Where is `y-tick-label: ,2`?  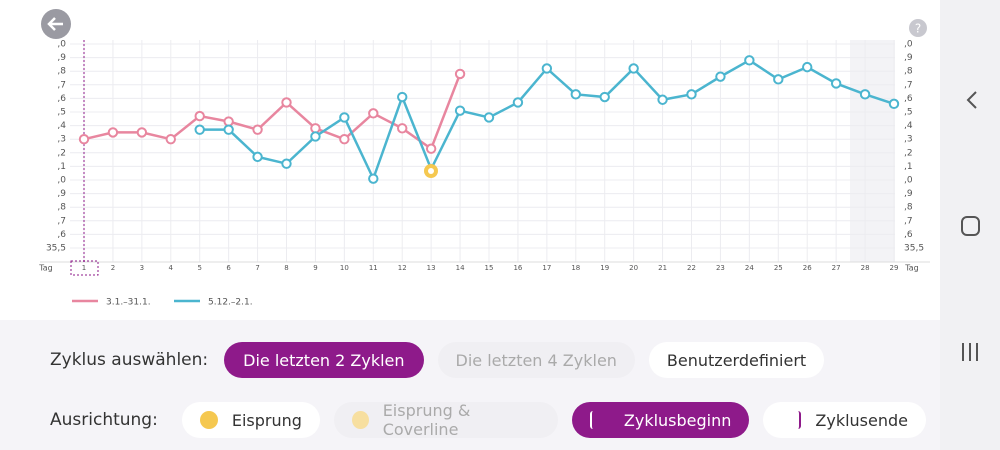
y-tick-label: ,2 is located at coordinates (61, 153).